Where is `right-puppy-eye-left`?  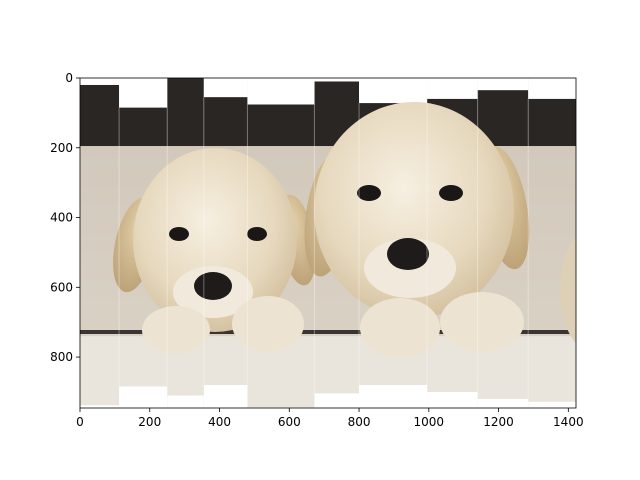
right-puppy-eye-left is located at coordinates (369, 193).